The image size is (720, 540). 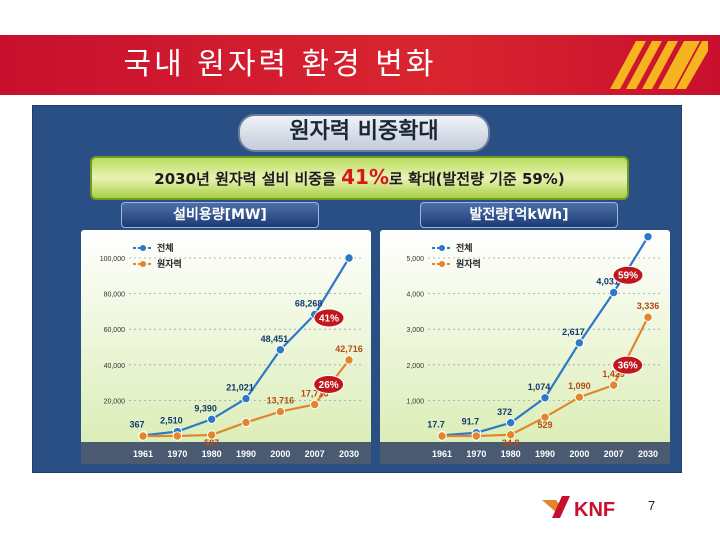 I want to click on data-label-nuclear: 1,429, so click(x=613, y=374).